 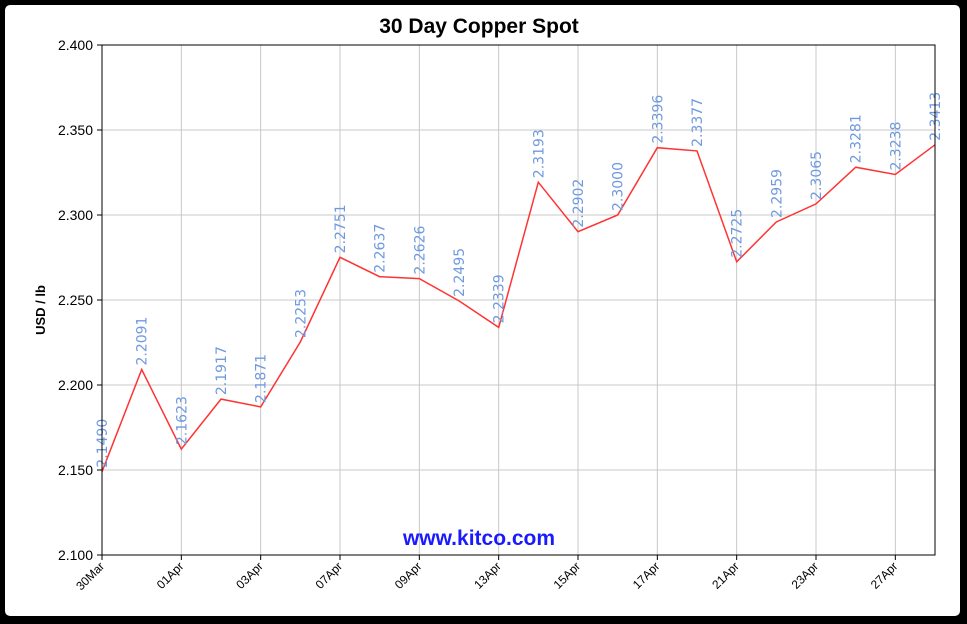 I want to click on data-label: 2.3238, so click(x=896, y=146).